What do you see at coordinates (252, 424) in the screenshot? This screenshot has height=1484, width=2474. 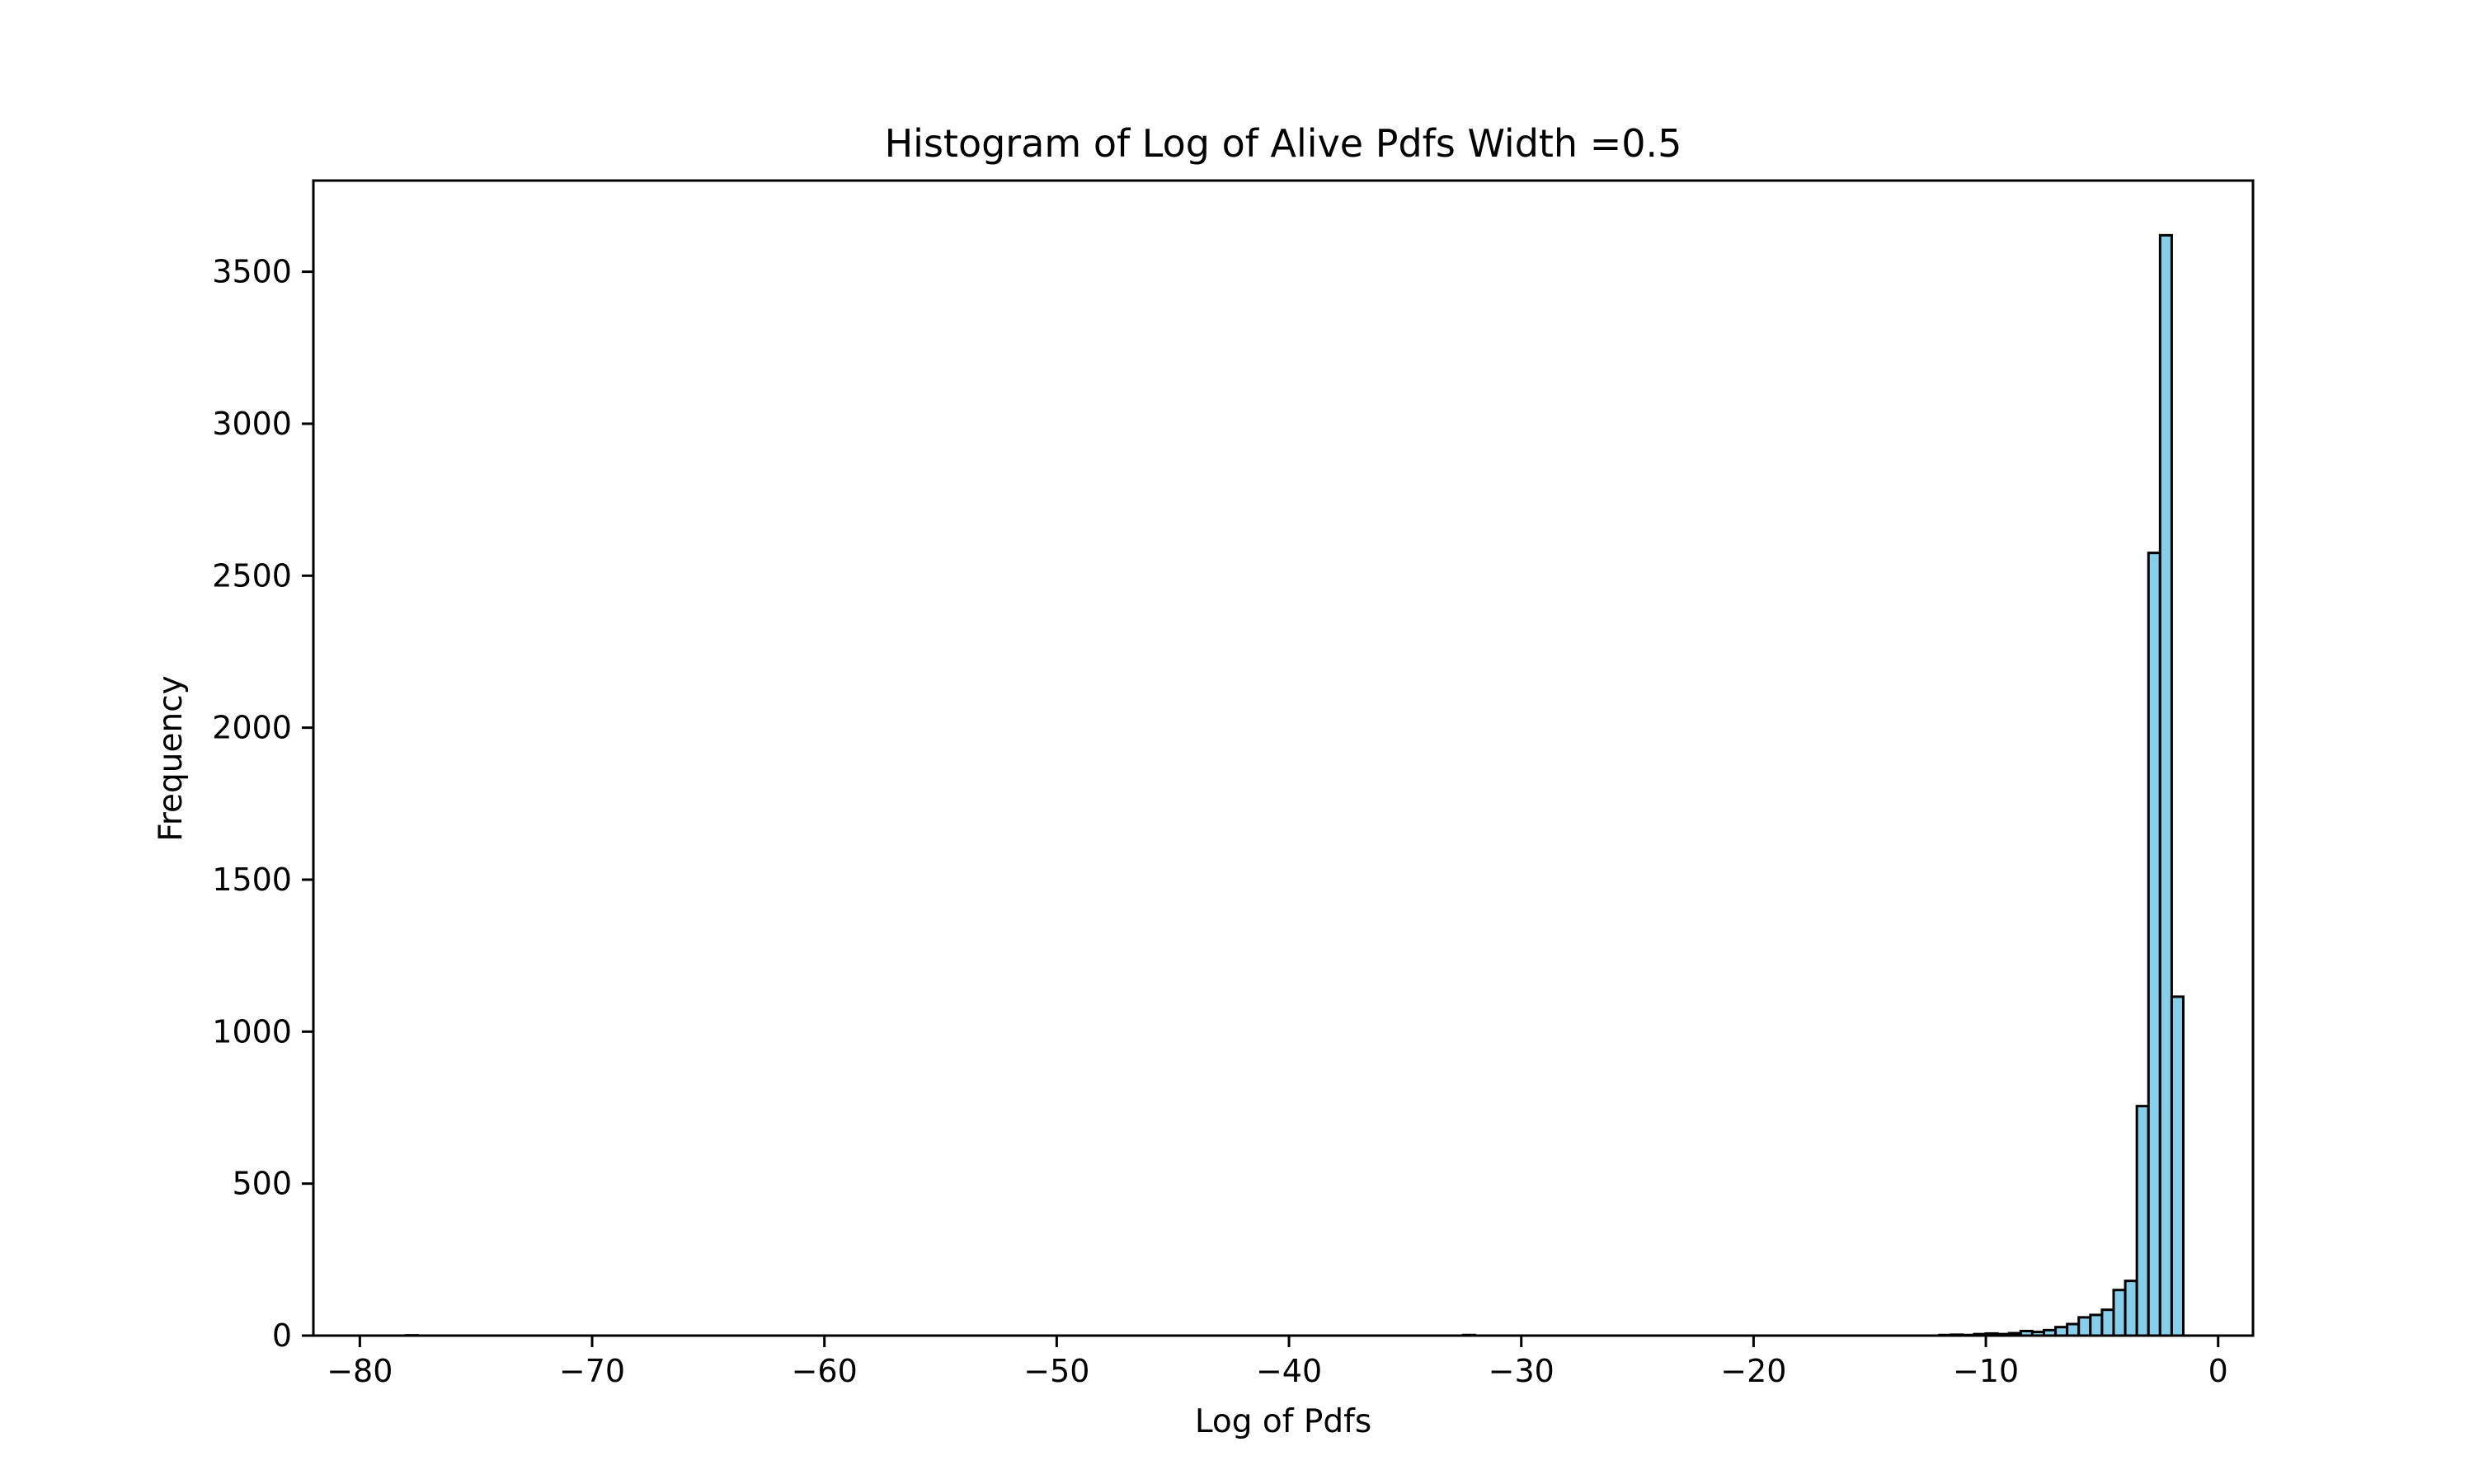 I see `y-tick-label: 3000` at bounding box center [252, 424].